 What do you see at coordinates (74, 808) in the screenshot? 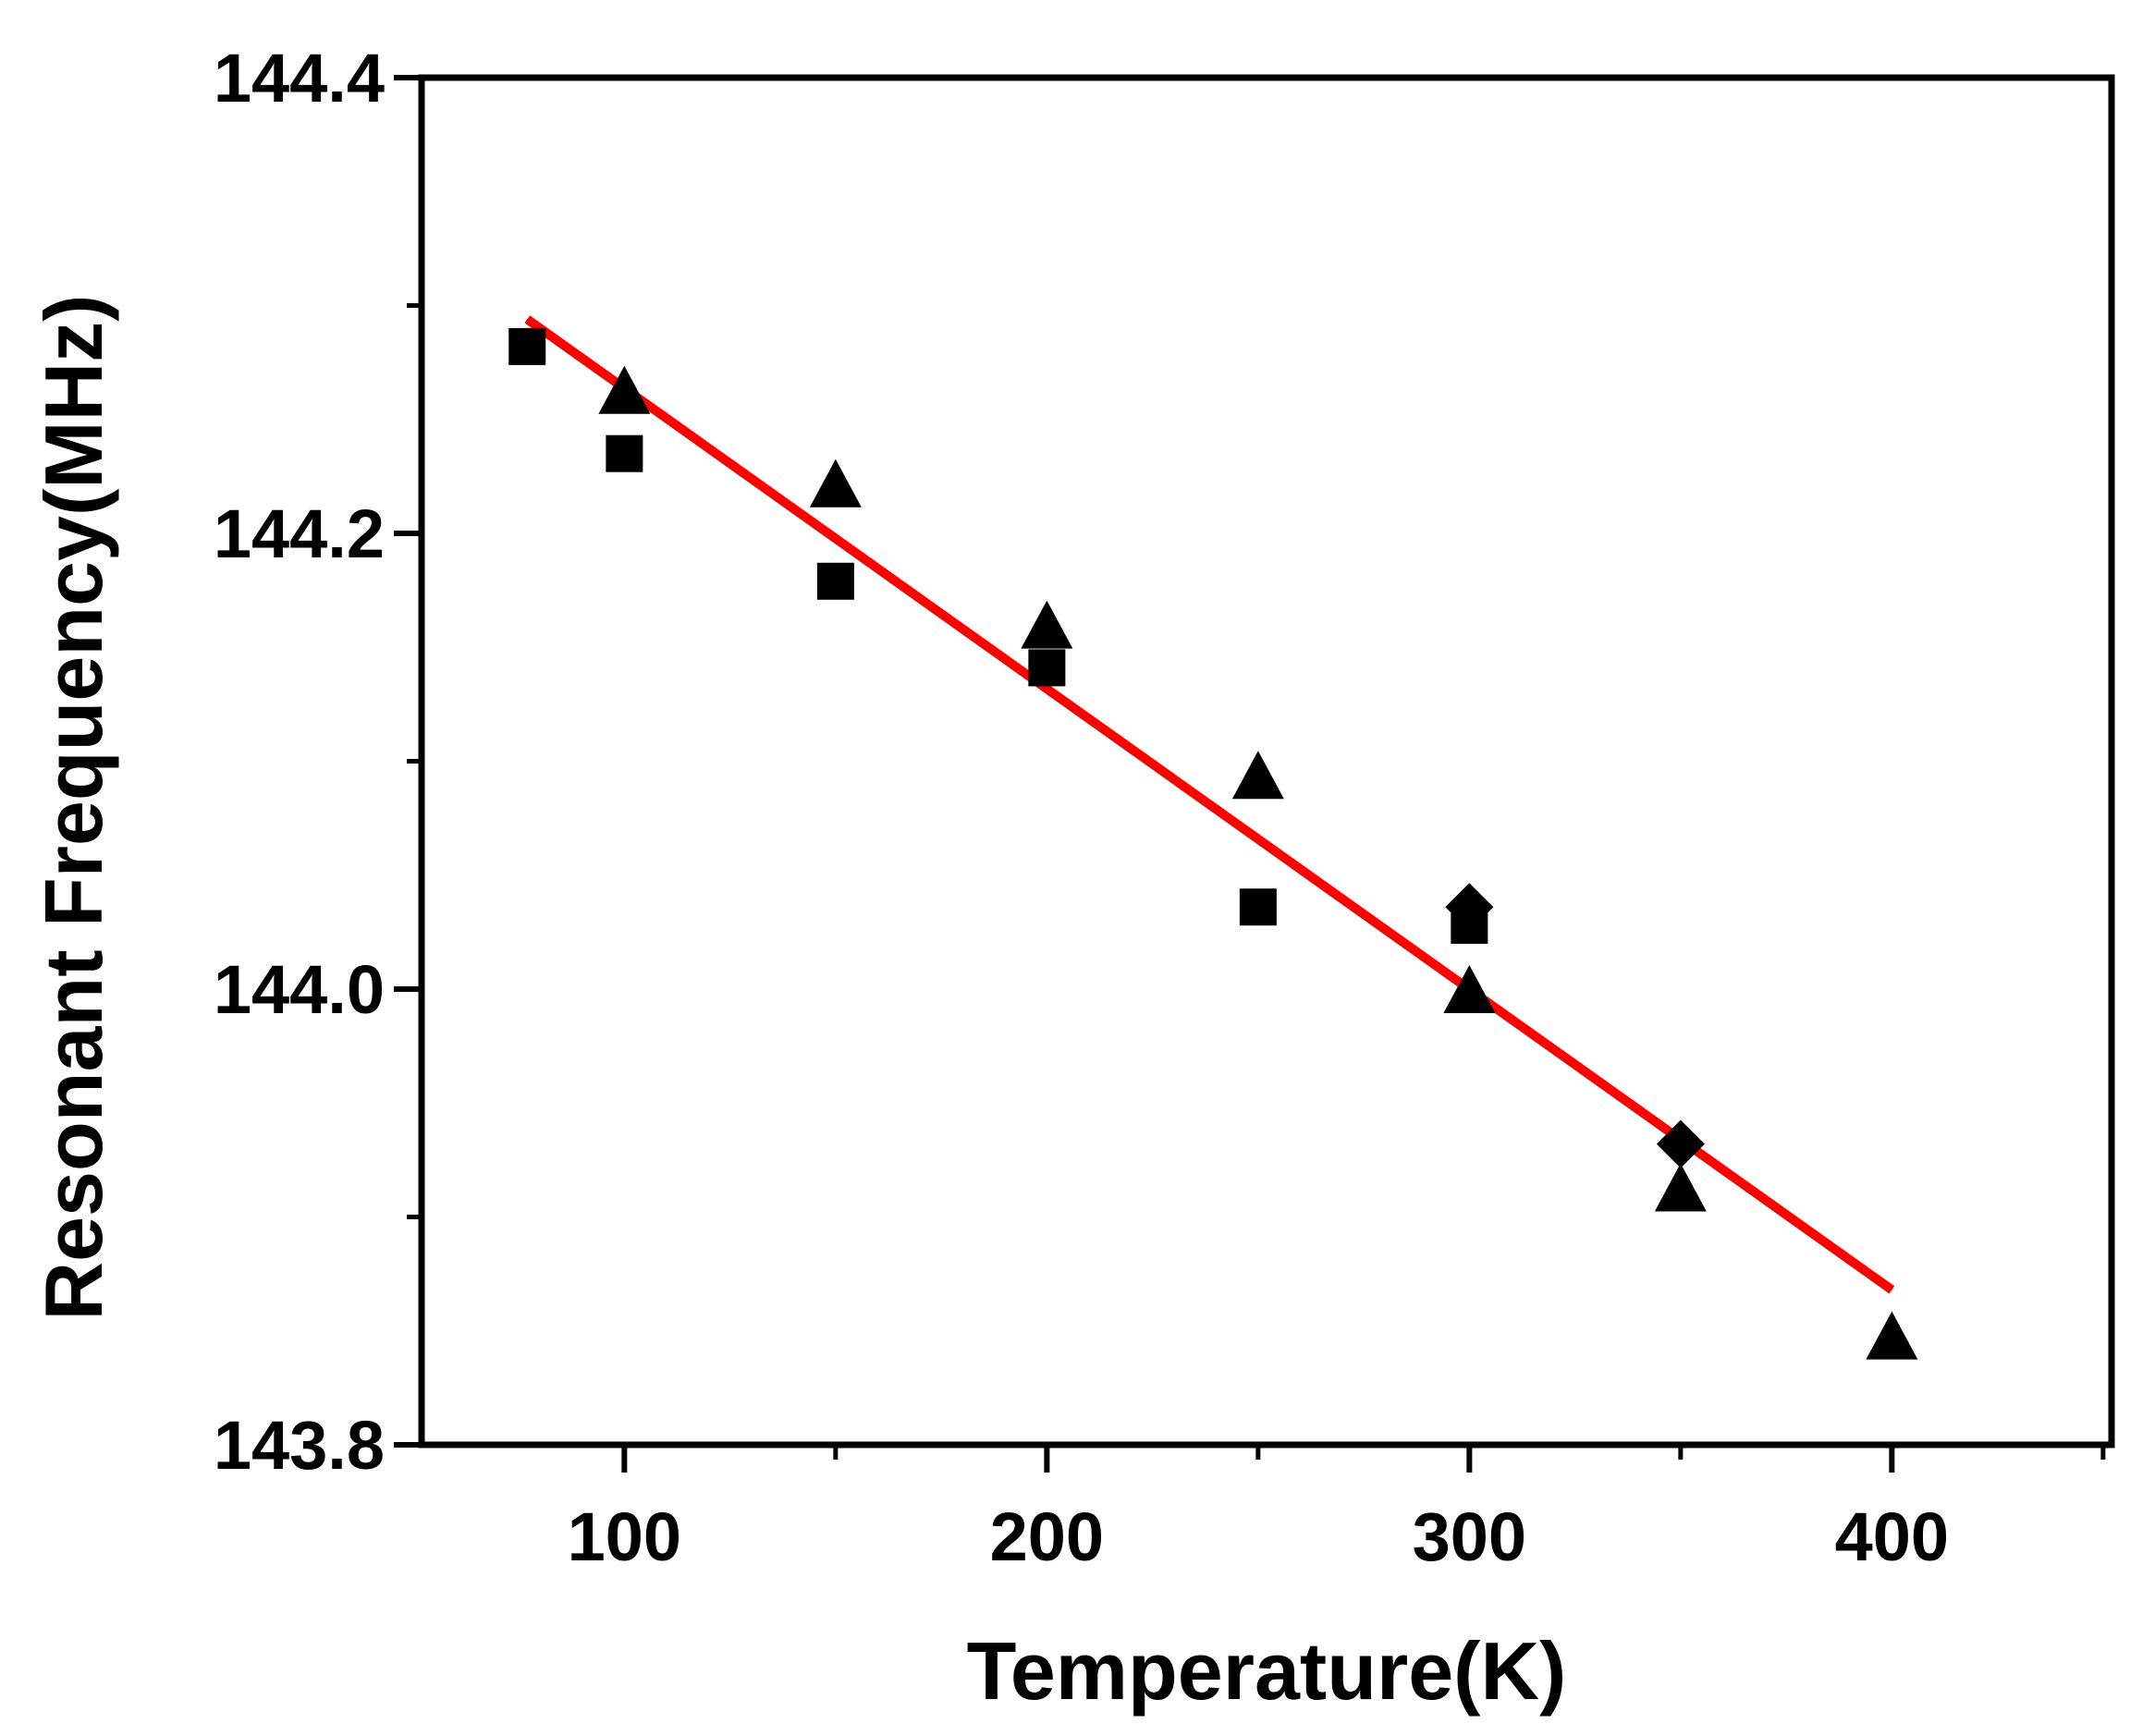
I see `y-axis-title: Resonant Frequency(MHz)` at bounding box center [74, 808].